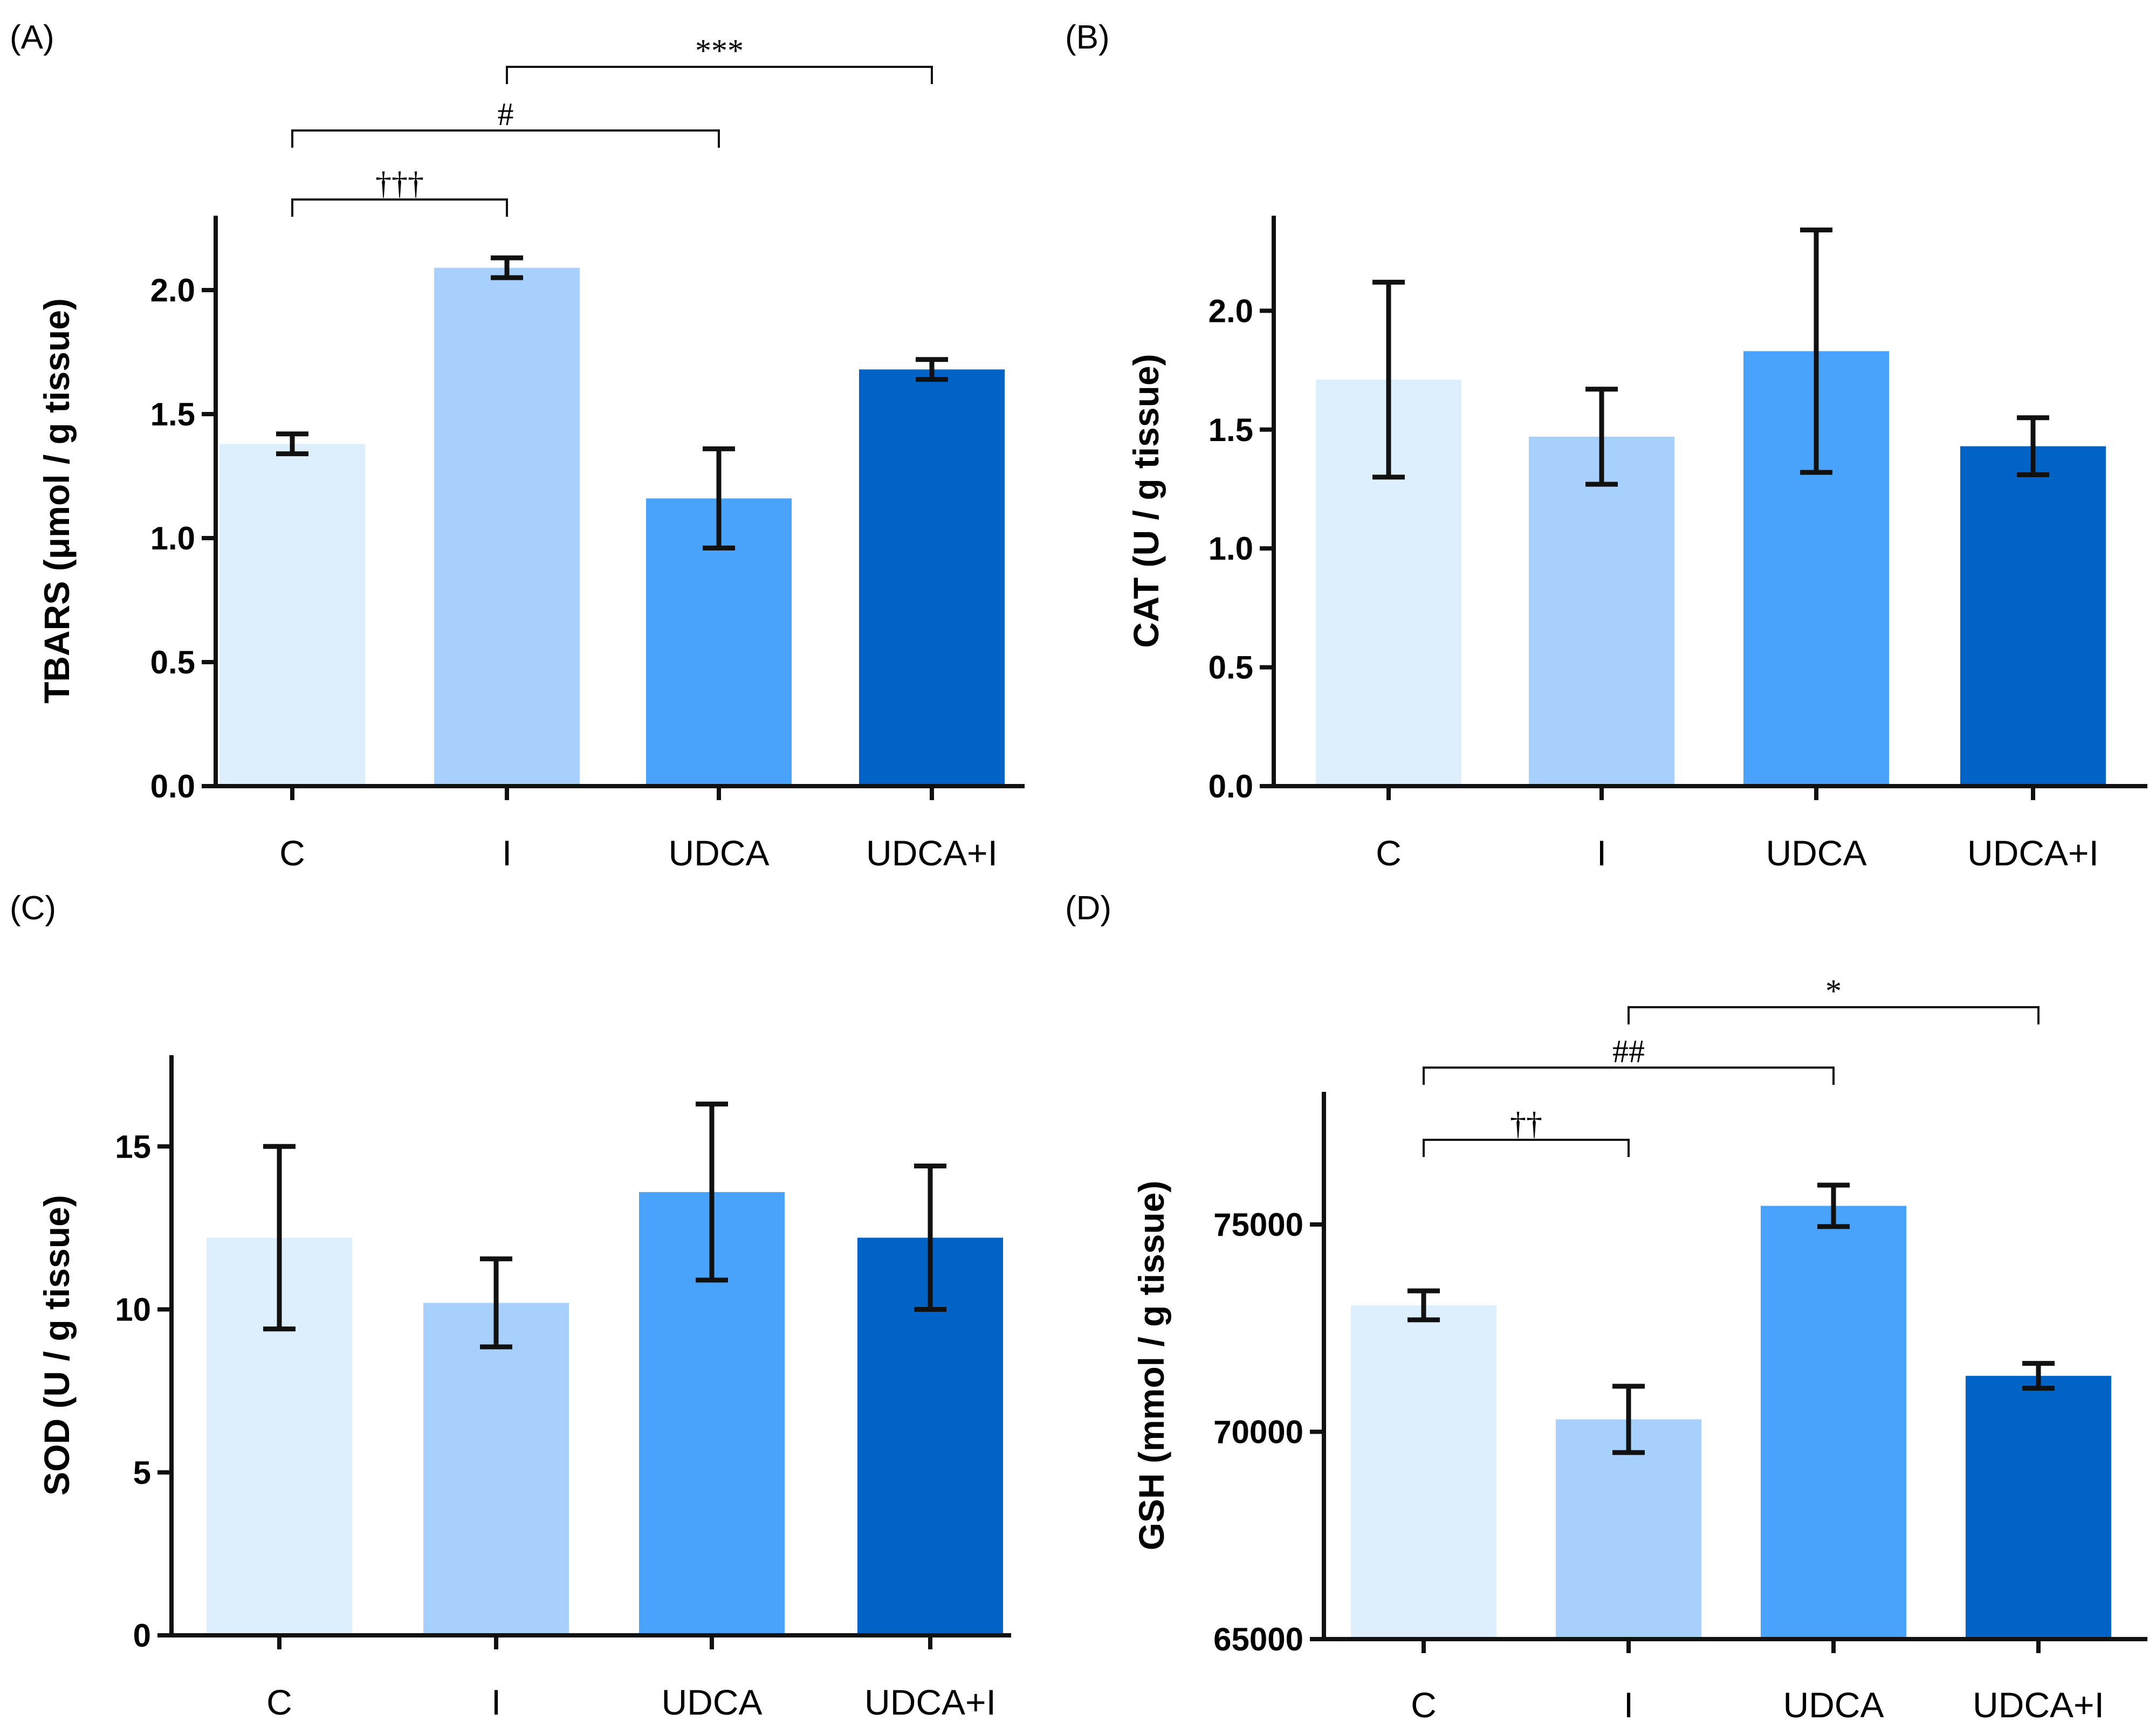  What do you see at coordinates (720, 51) in the screenshot?
I see `significance-label: ***` at bounding box center [720, 51].